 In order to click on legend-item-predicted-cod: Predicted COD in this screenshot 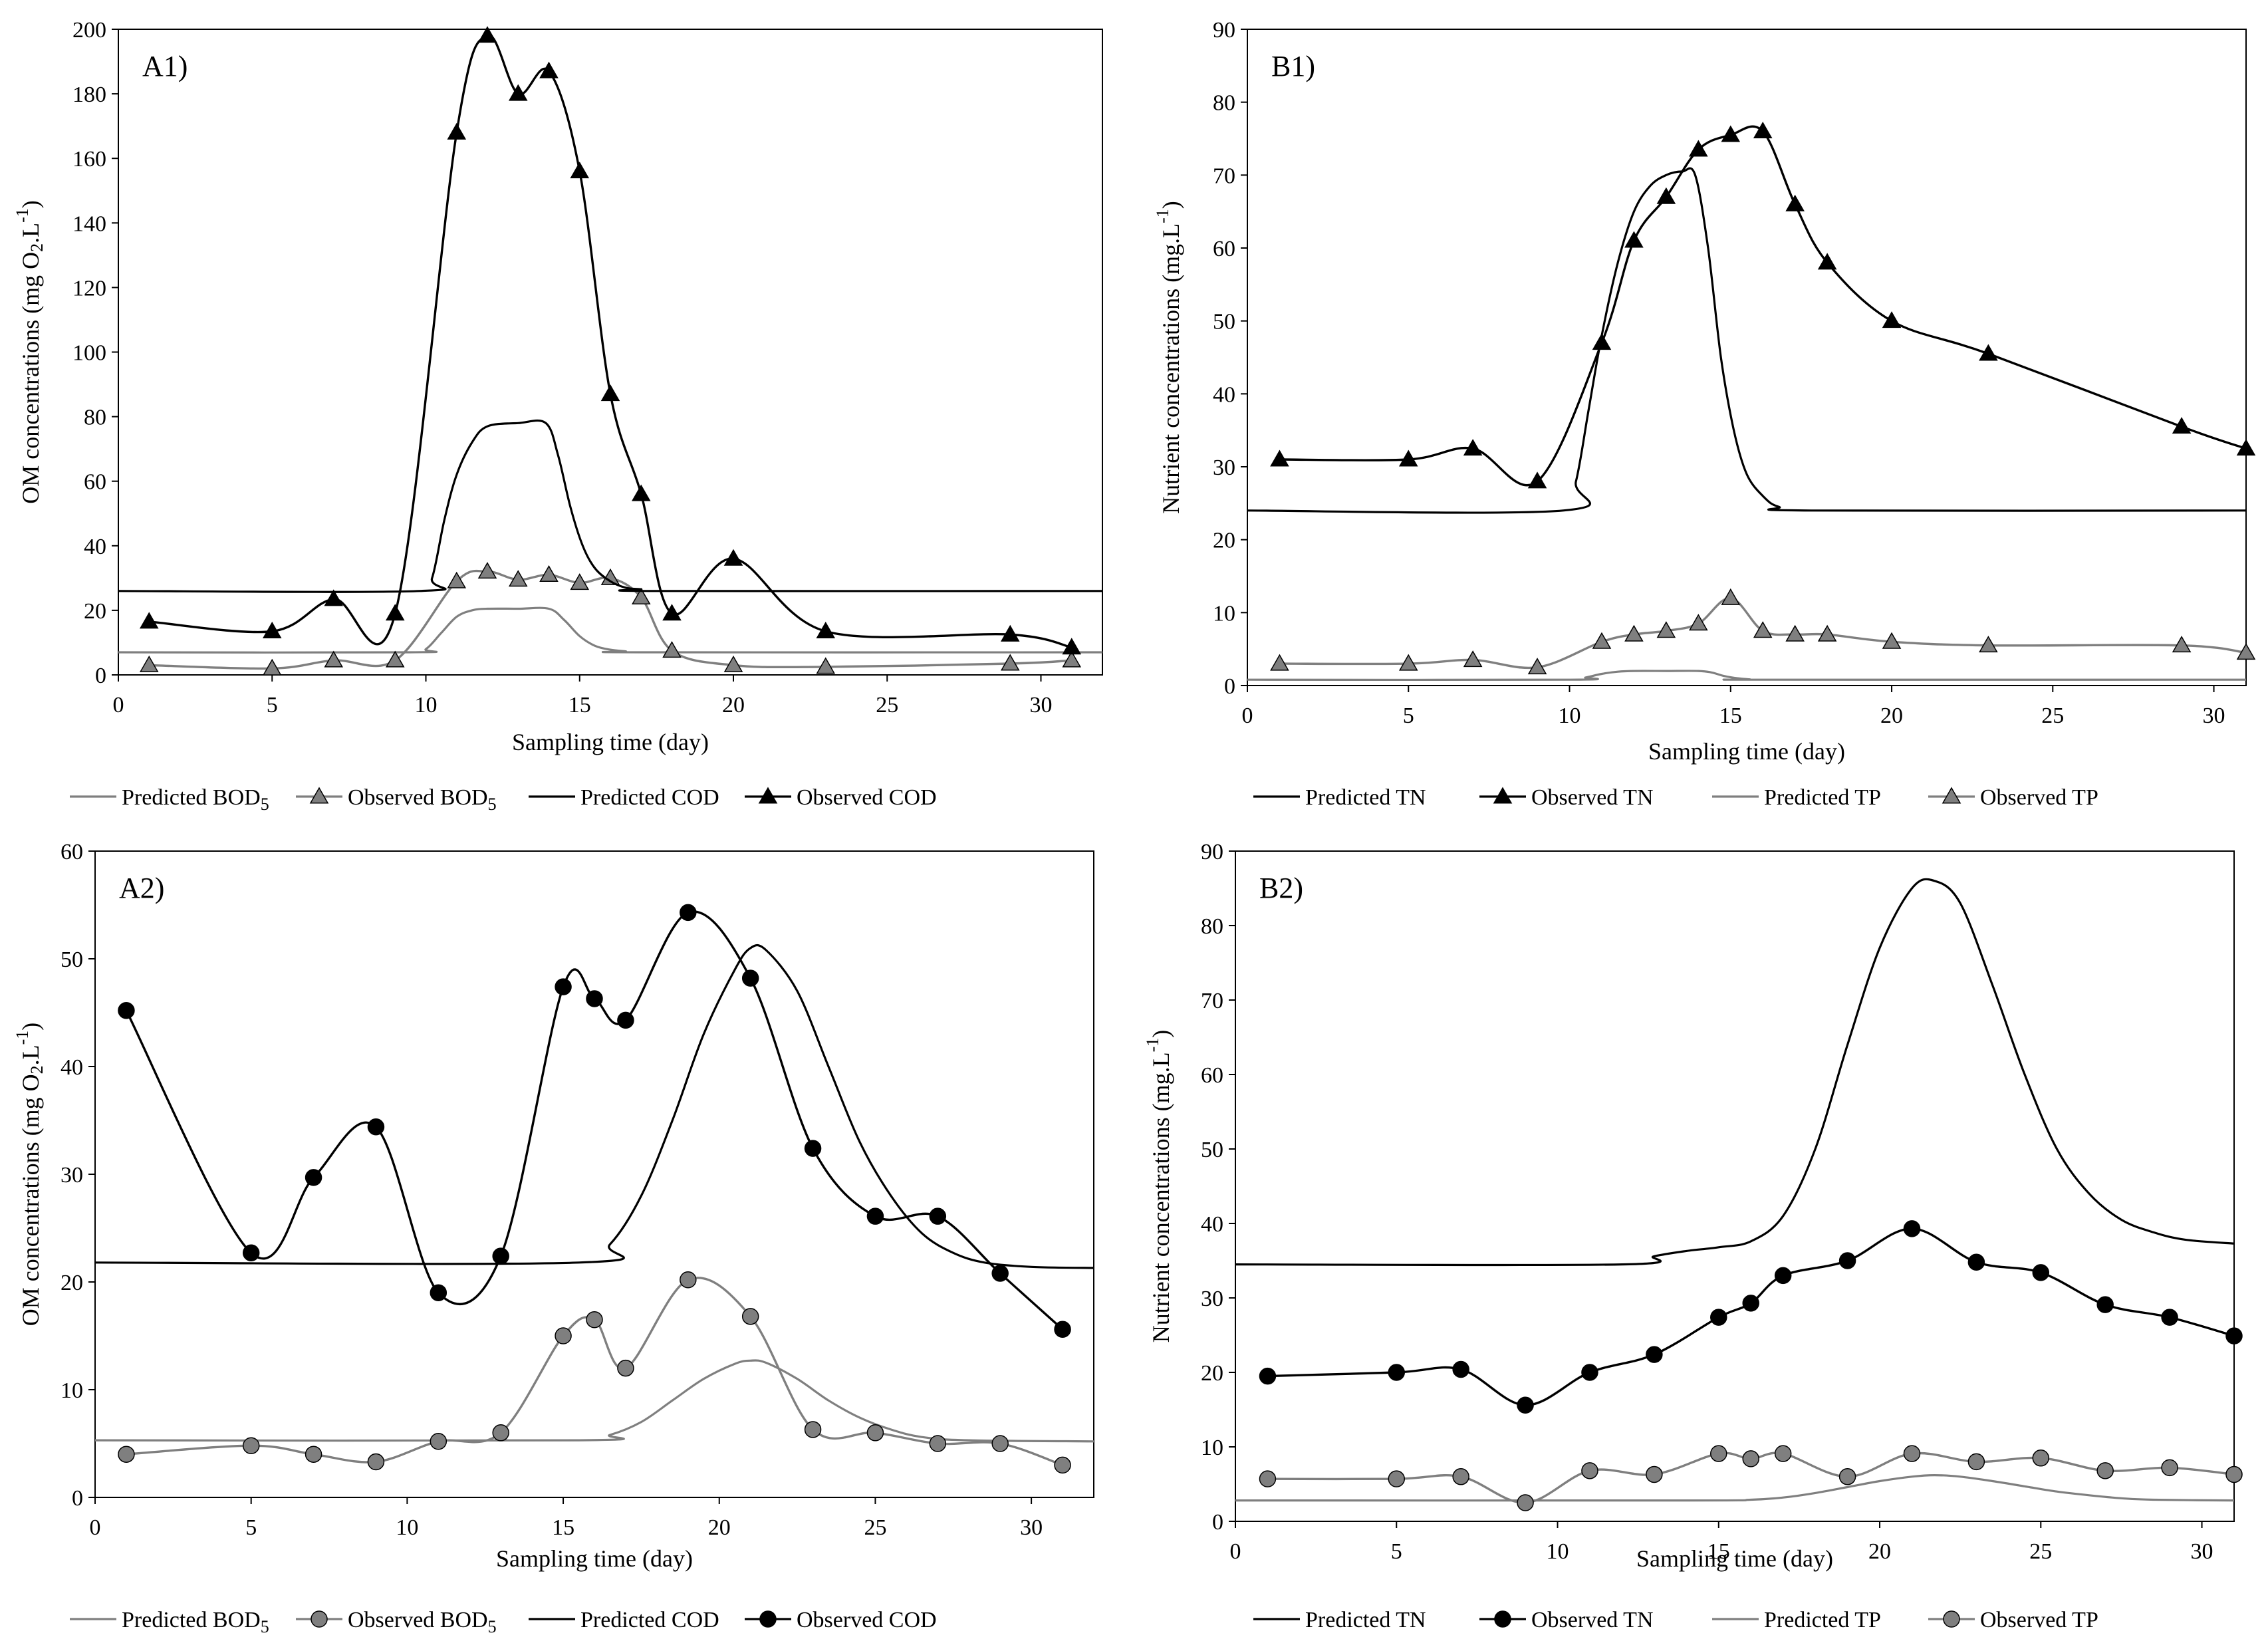, I will do `click(624, 1620)`.